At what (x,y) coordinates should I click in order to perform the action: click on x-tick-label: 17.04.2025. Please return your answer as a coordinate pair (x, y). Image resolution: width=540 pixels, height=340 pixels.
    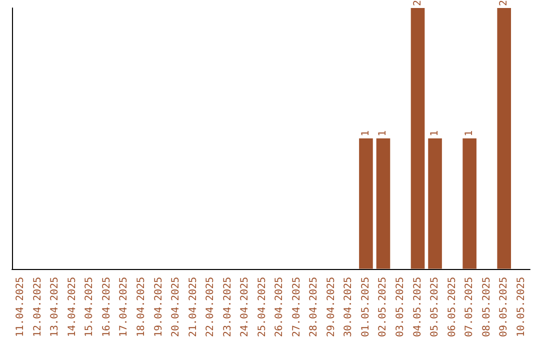
    Looking at the image, I should click on (124, 307).